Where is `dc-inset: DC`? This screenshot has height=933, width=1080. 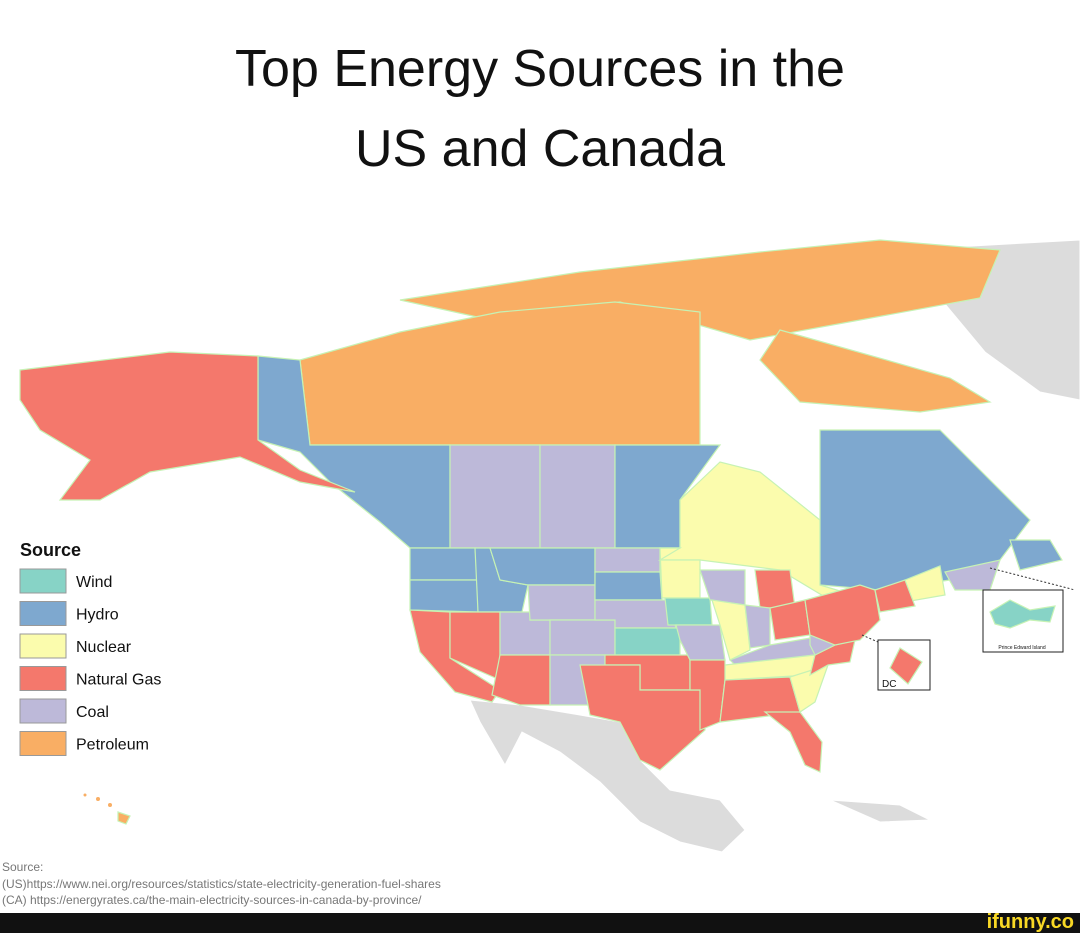 dc-inset: DC is located at coordinates (896, 662).